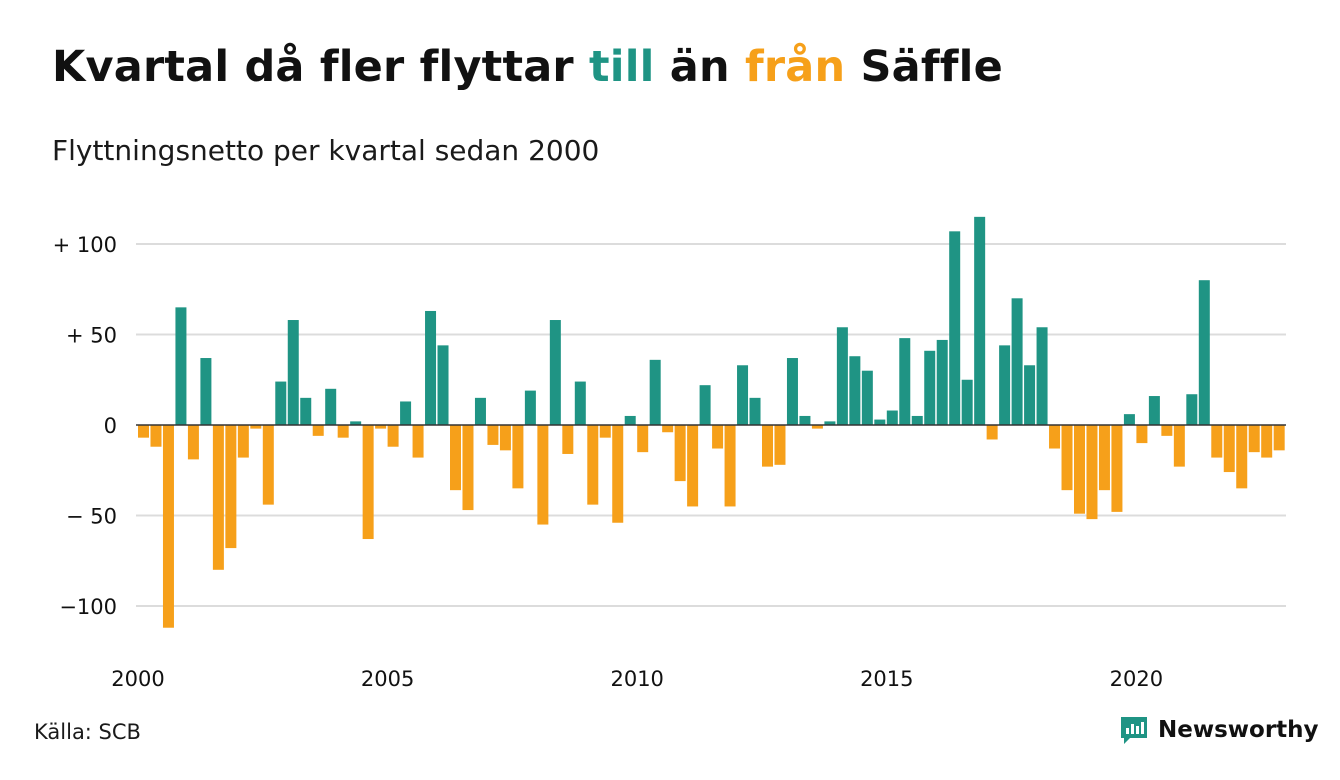 The image size is (1340, 780). Describe the element at coordinates (795, 67) in the screenshot. I see `title-part: från` at that location.